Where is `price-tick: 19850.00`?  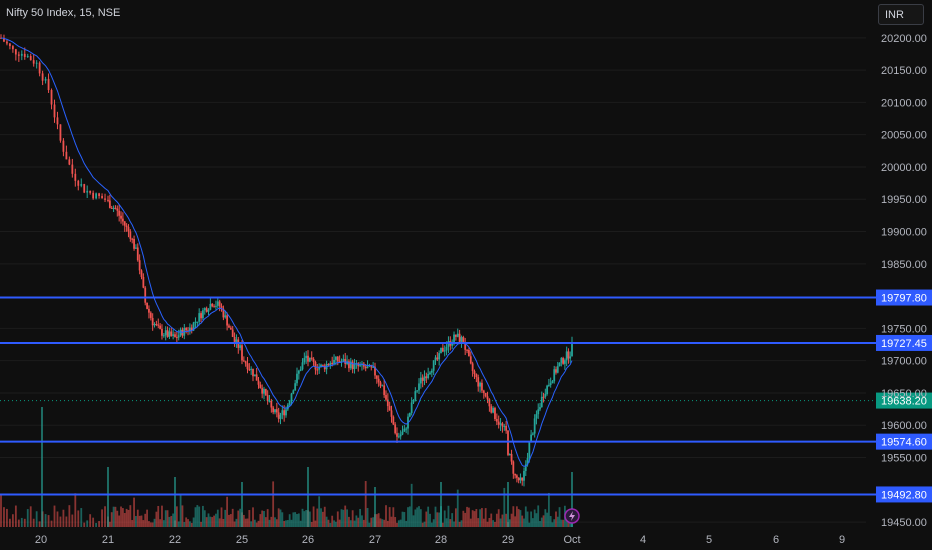 price-tick: 19850.00 is located at coordinates (904, 265).